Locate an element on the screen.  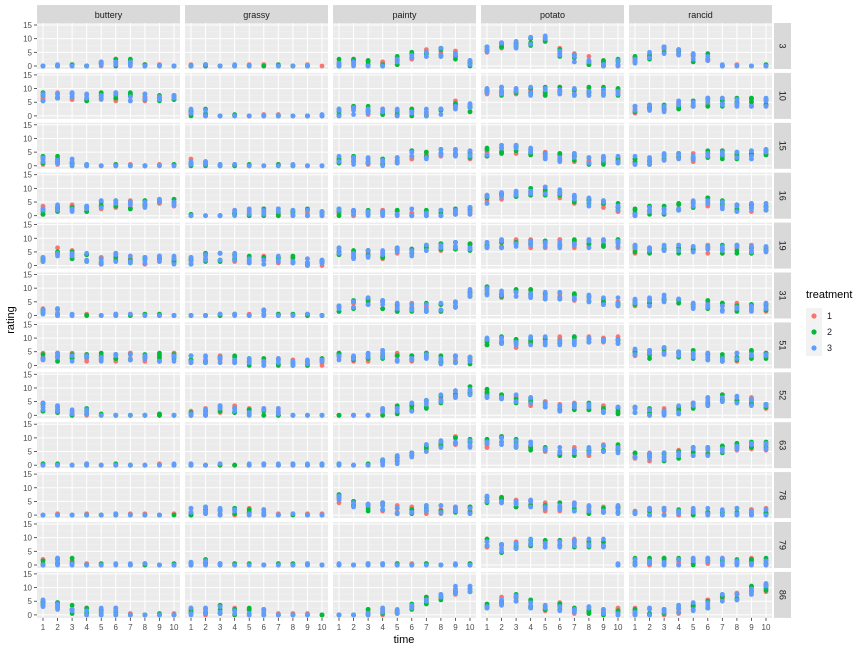
panel-background is located at coordinates (700, 345).